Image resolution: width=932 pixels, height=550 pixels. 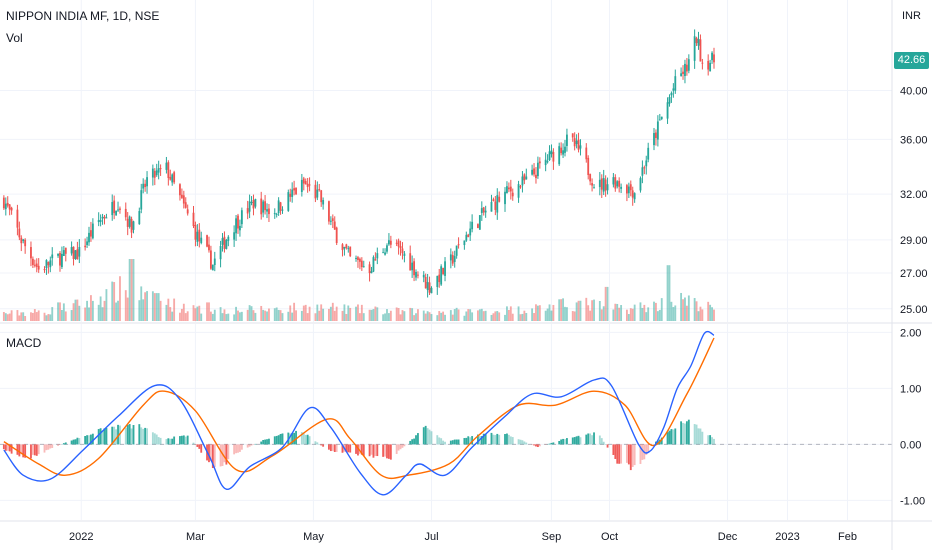 What do you see at coordinates (914, 241) in the screenshot?
I see `price-tick-label: 29.00` at bounding box center [914, 241].